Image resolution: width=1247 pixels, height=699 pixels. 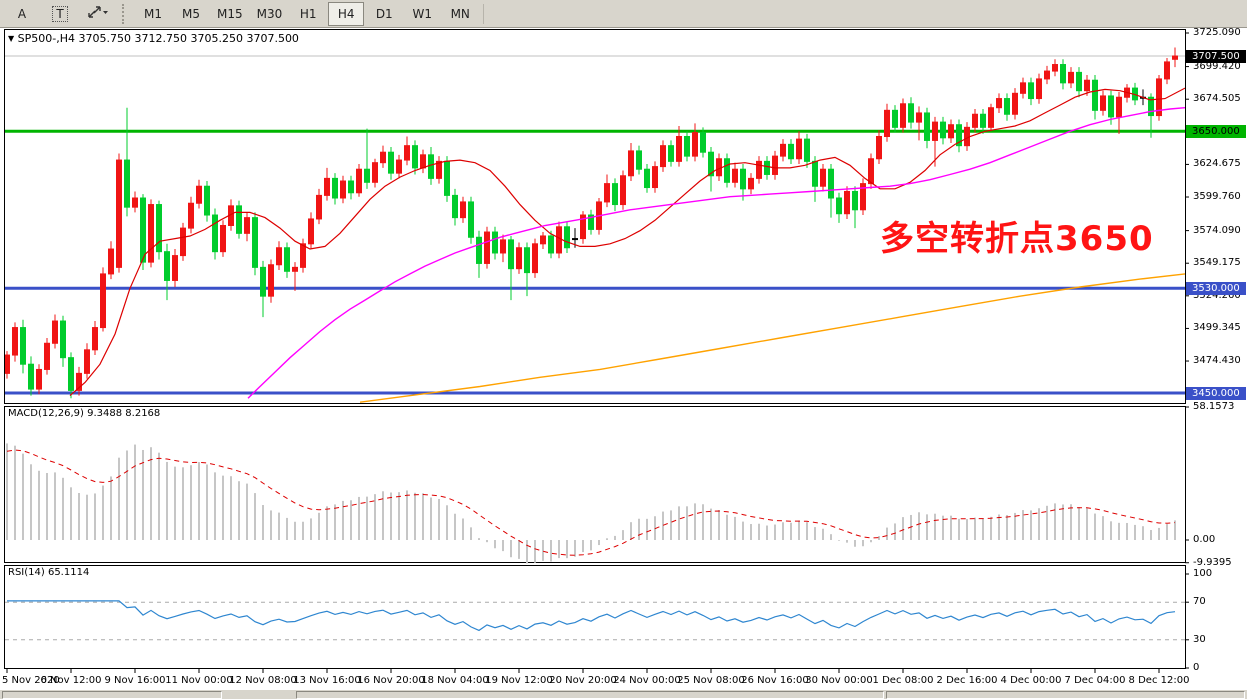 What do you see at coordinates (391, 680) in the screenshot?
I see `date-axis-label: 16 Nov 20:00` at bounding box center [391, 680].